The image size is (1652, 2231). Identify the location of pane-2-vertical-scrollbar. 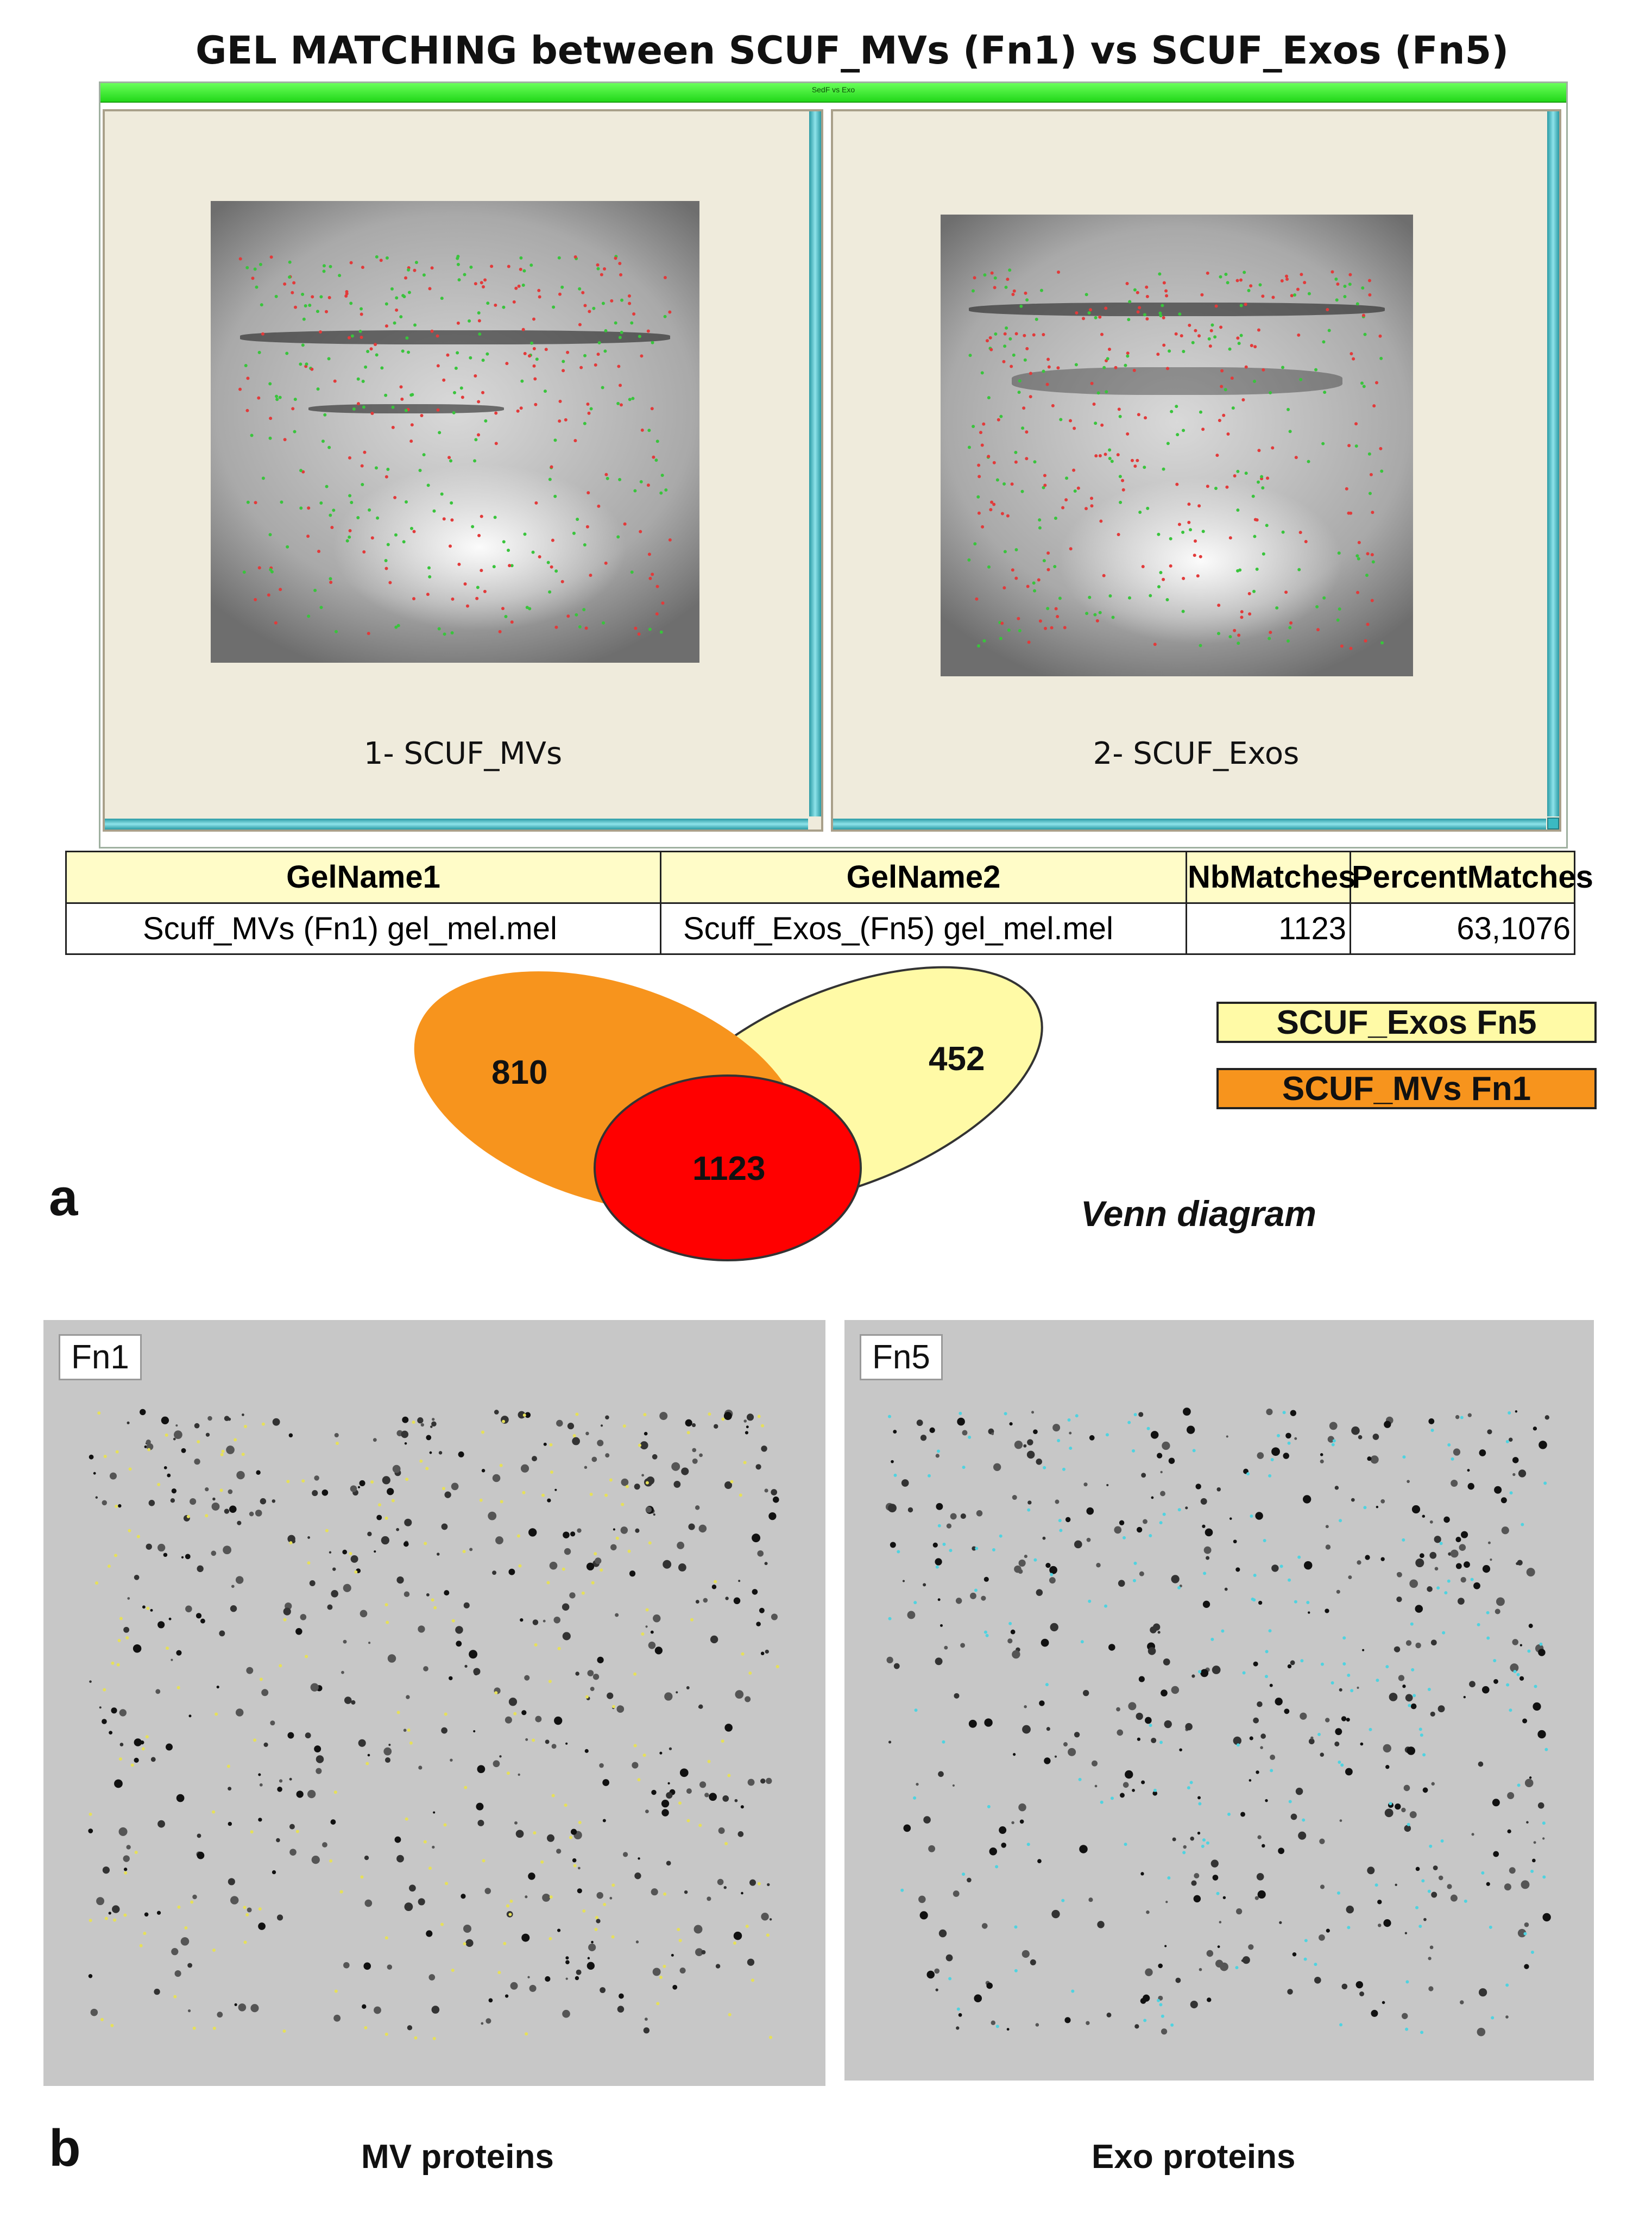
(1553, 464).